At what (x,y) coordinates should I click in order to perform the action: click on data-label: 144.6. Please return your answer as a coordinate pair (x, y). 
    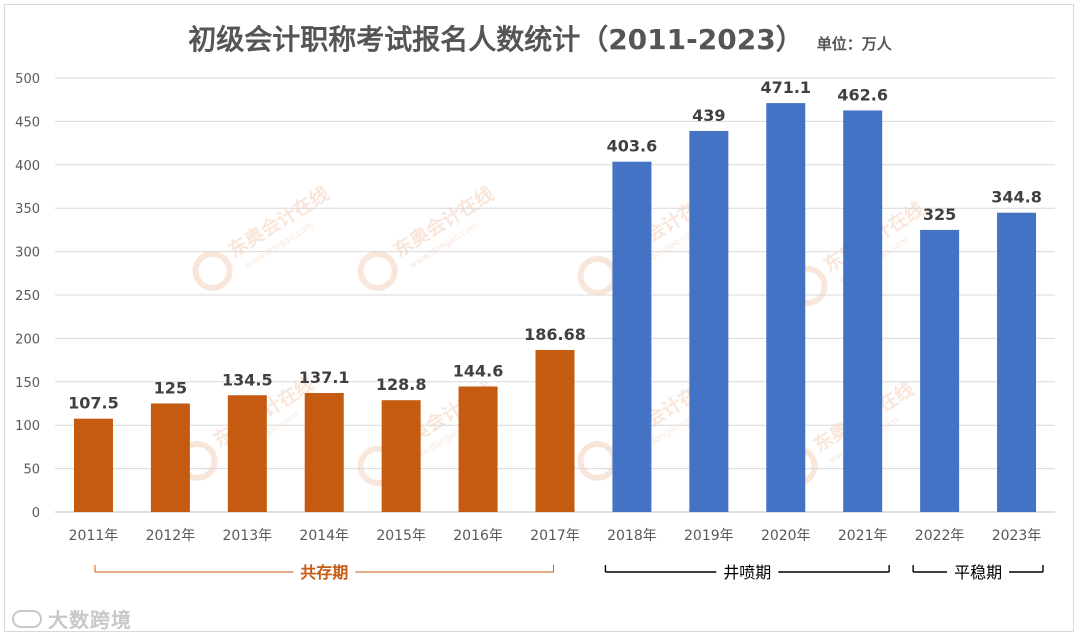
    Looking at the image, I should click on (478, 370).